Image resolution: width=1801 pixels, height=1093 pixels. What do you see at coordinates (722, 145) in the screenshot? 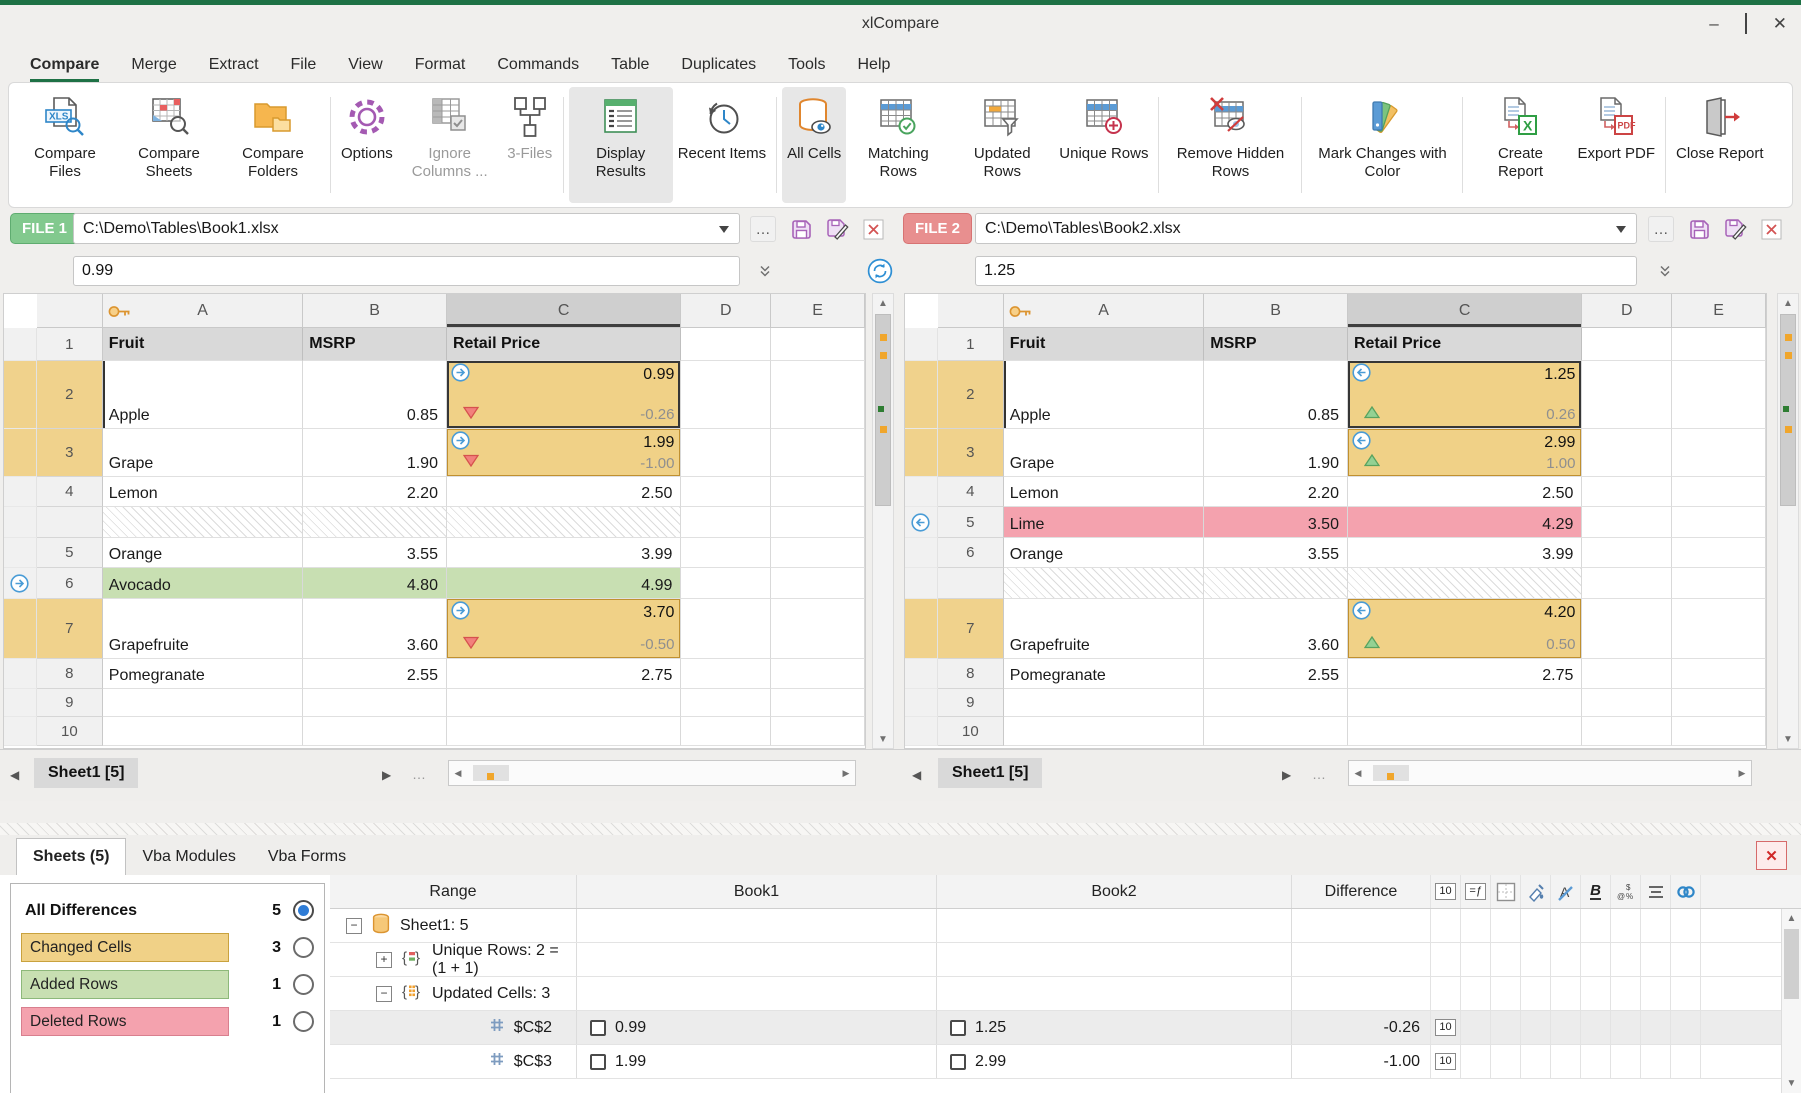
I see `recent-items-button: Recent Items` at bounding box center [722, 145].